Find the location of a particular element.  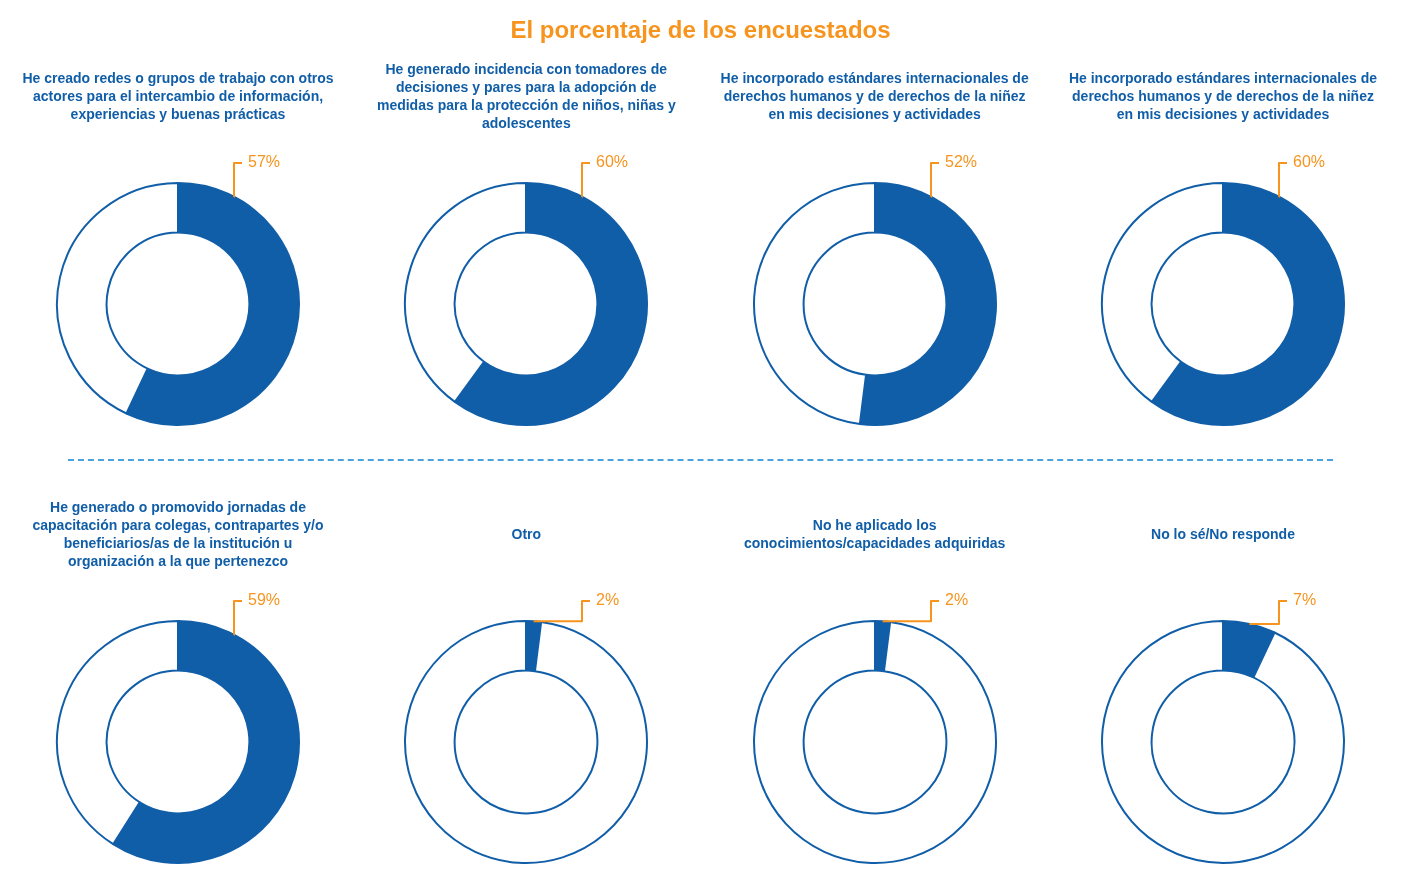

chart-title: Otro is located at coordinates (526, 534).